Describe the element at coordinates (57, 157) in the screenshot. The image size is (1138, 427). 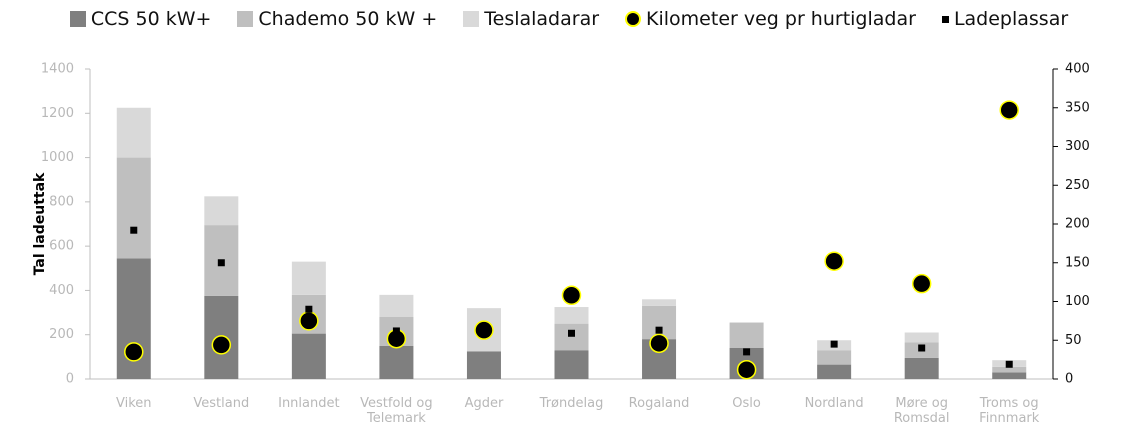
I see `y-tick-label: 1000` at that location.